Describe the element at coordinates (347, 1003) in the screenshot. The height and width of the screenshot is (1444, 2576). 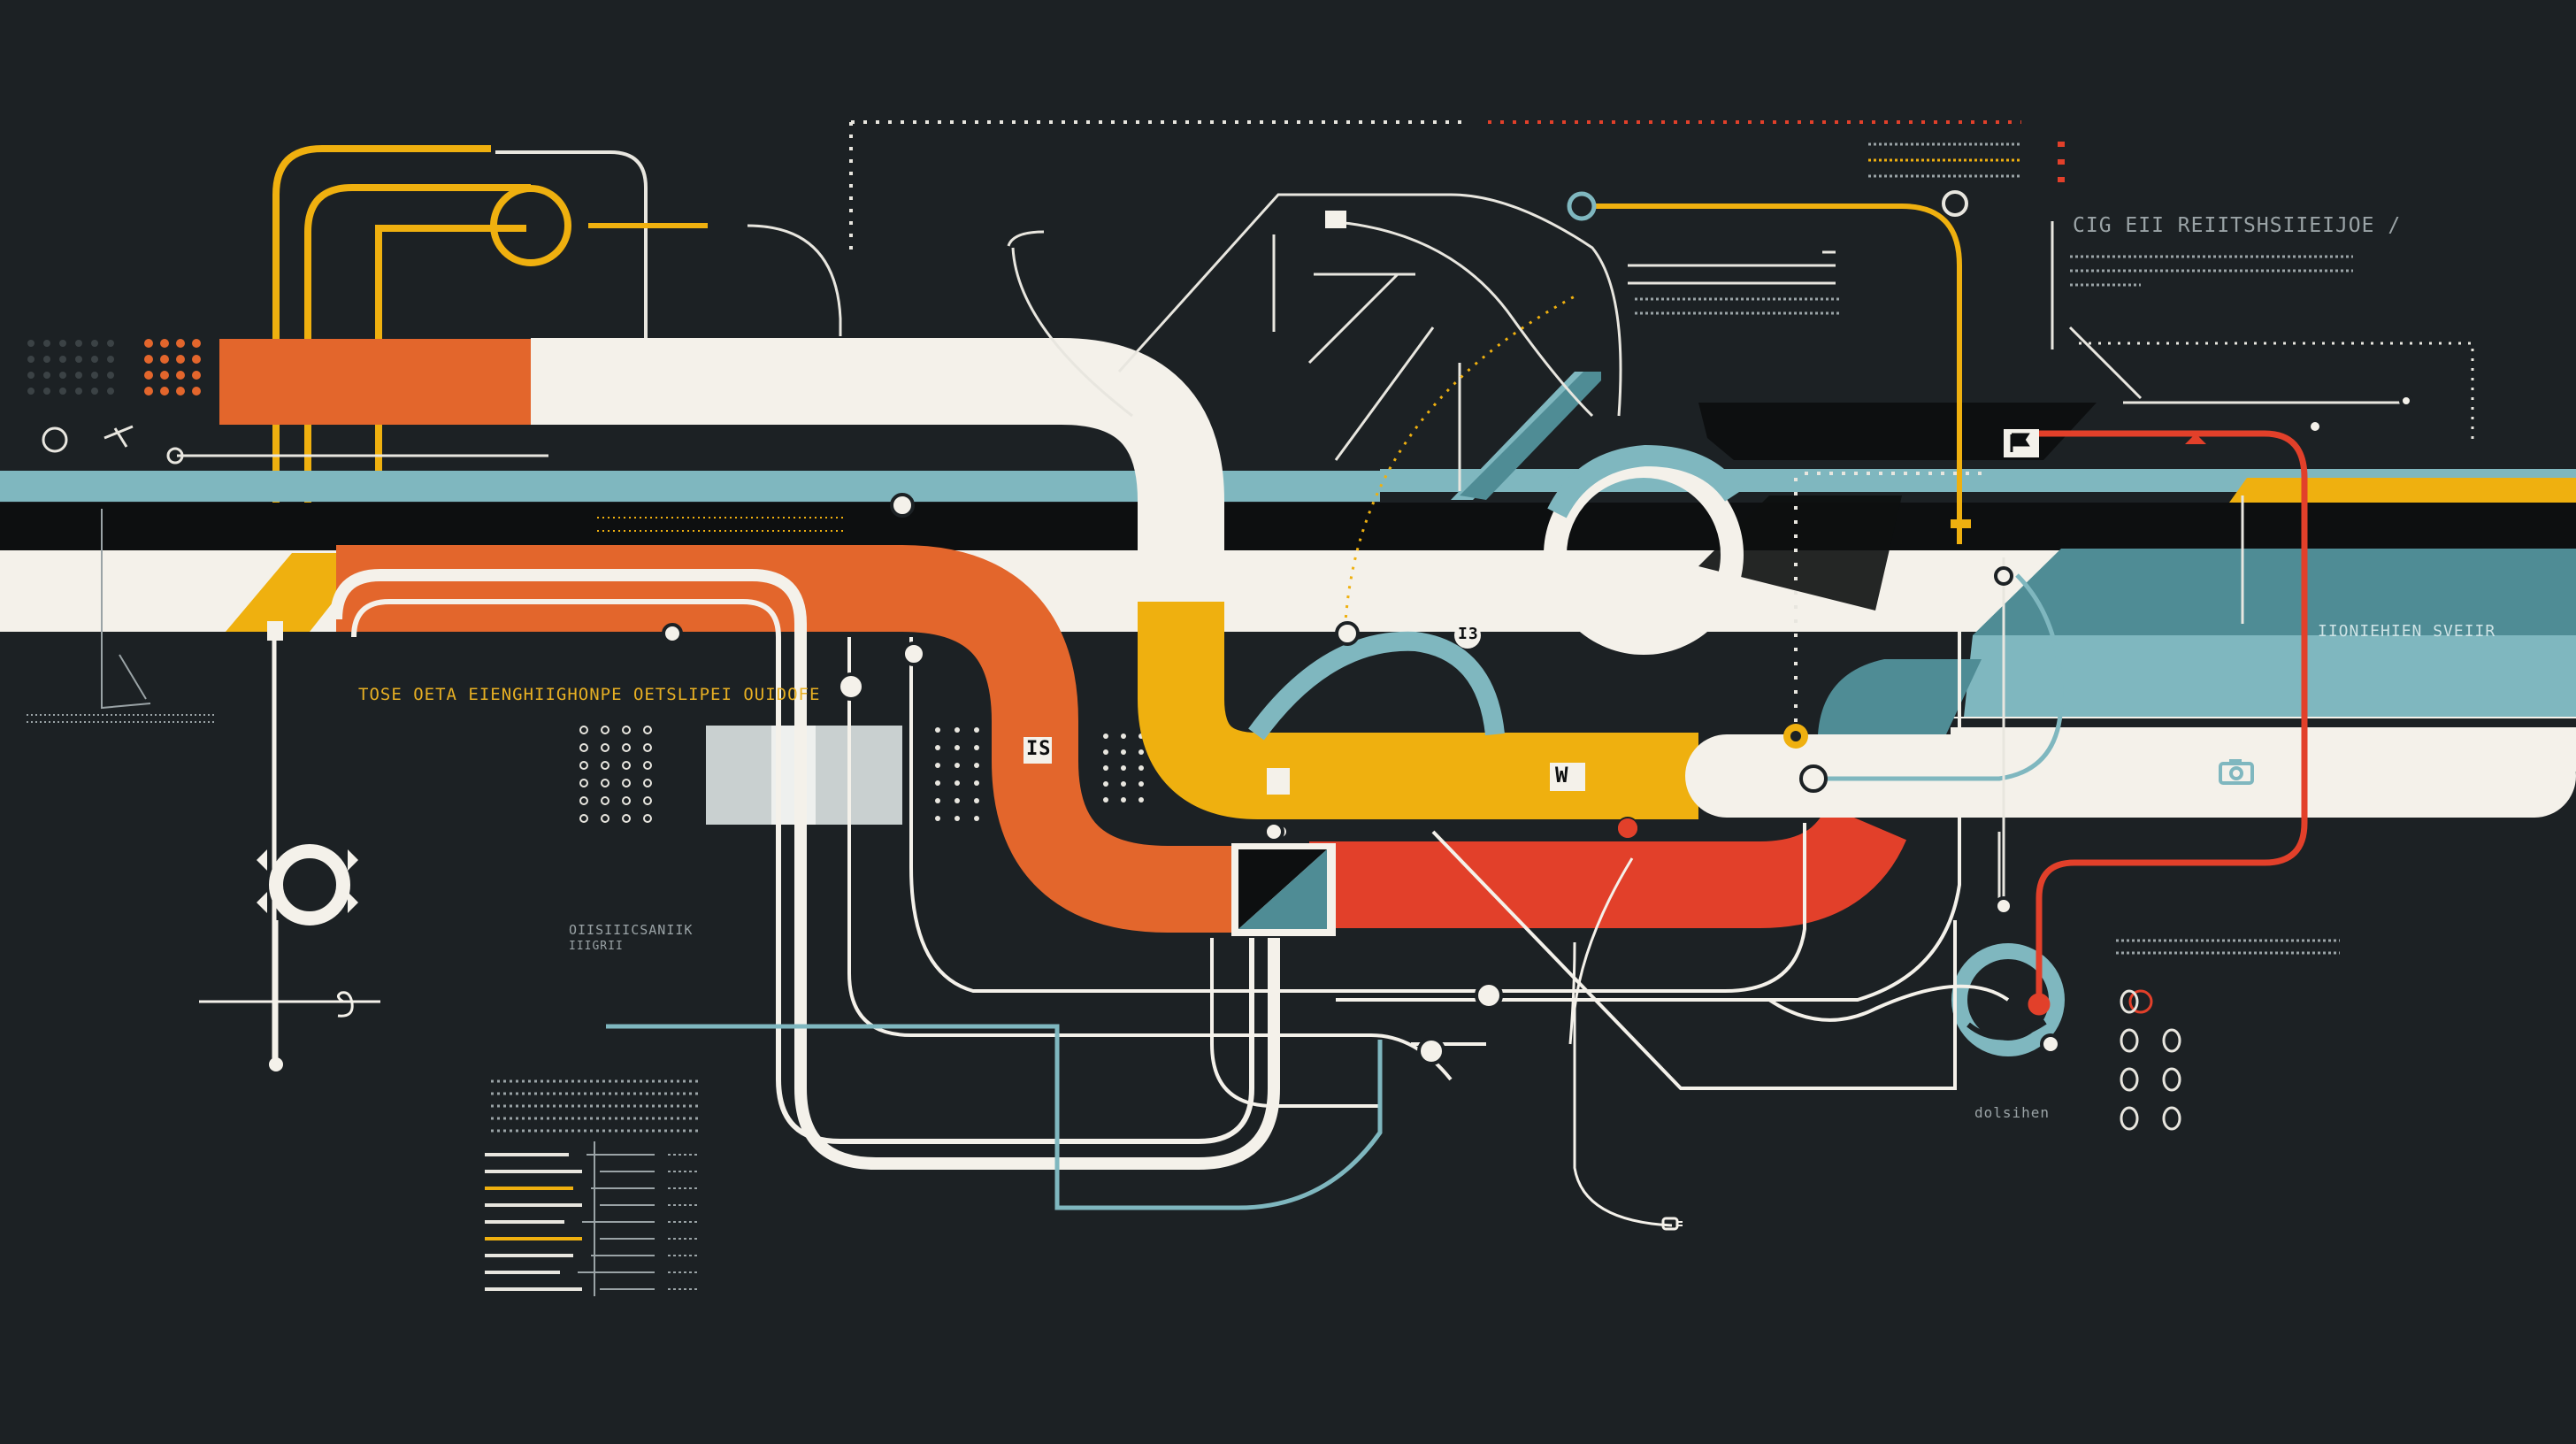
I see `spiral-glyph-icon` at that location.